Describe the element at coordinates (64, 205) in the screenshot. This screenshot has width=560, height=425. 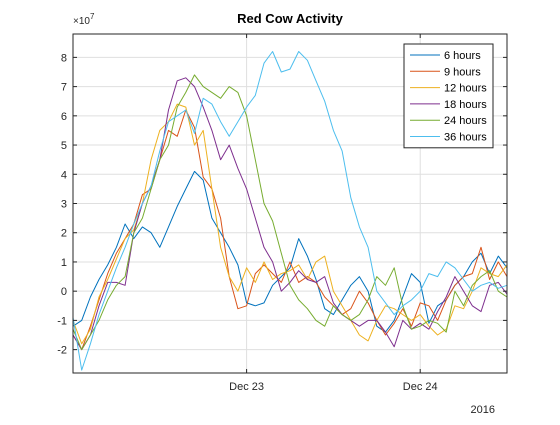
I see `y-tick-label: 3` at that location.